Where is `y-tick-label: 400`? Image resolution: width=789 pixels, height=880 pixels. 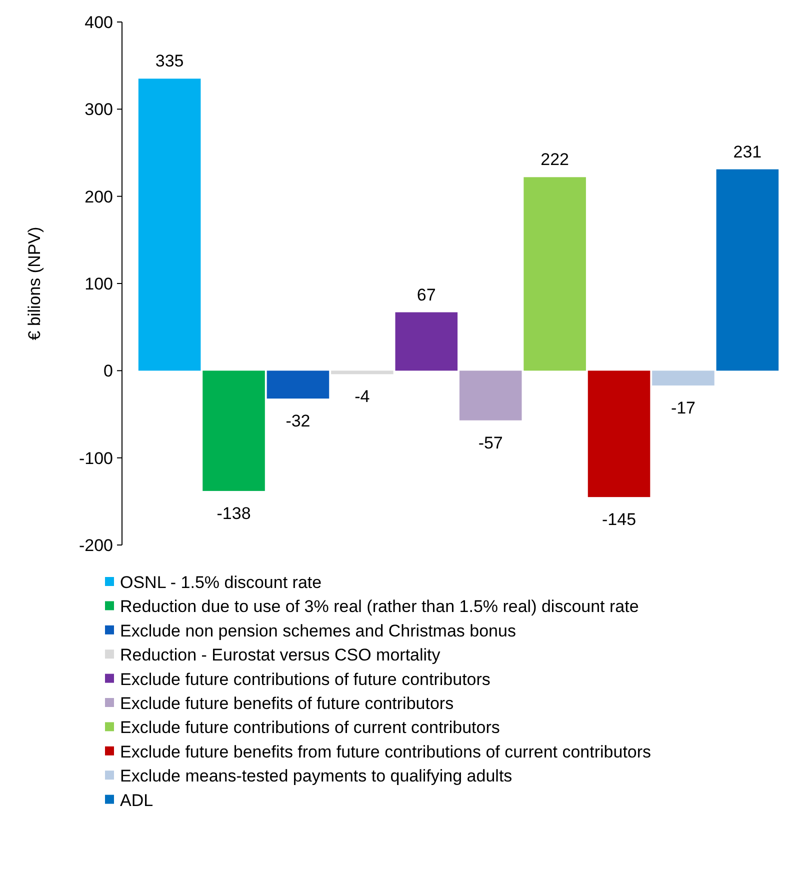
y-tick-label: 400 is located at coordinates (98, 22).